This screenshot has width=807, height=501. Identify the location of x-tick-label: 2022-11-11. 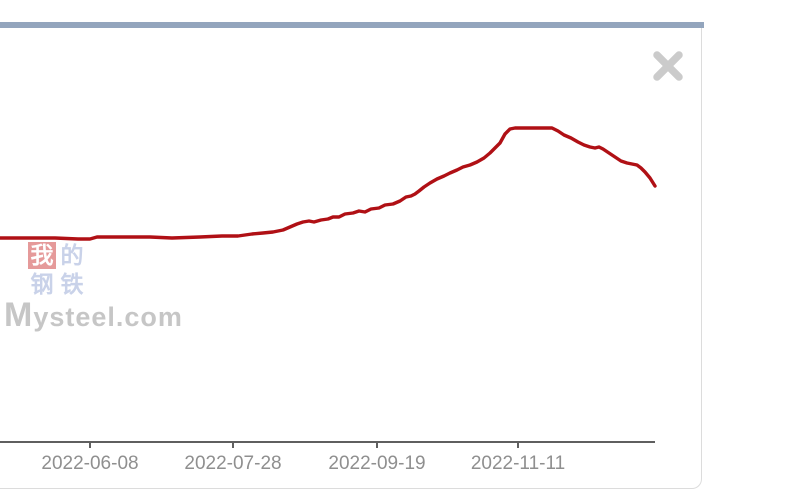
(518, 463).